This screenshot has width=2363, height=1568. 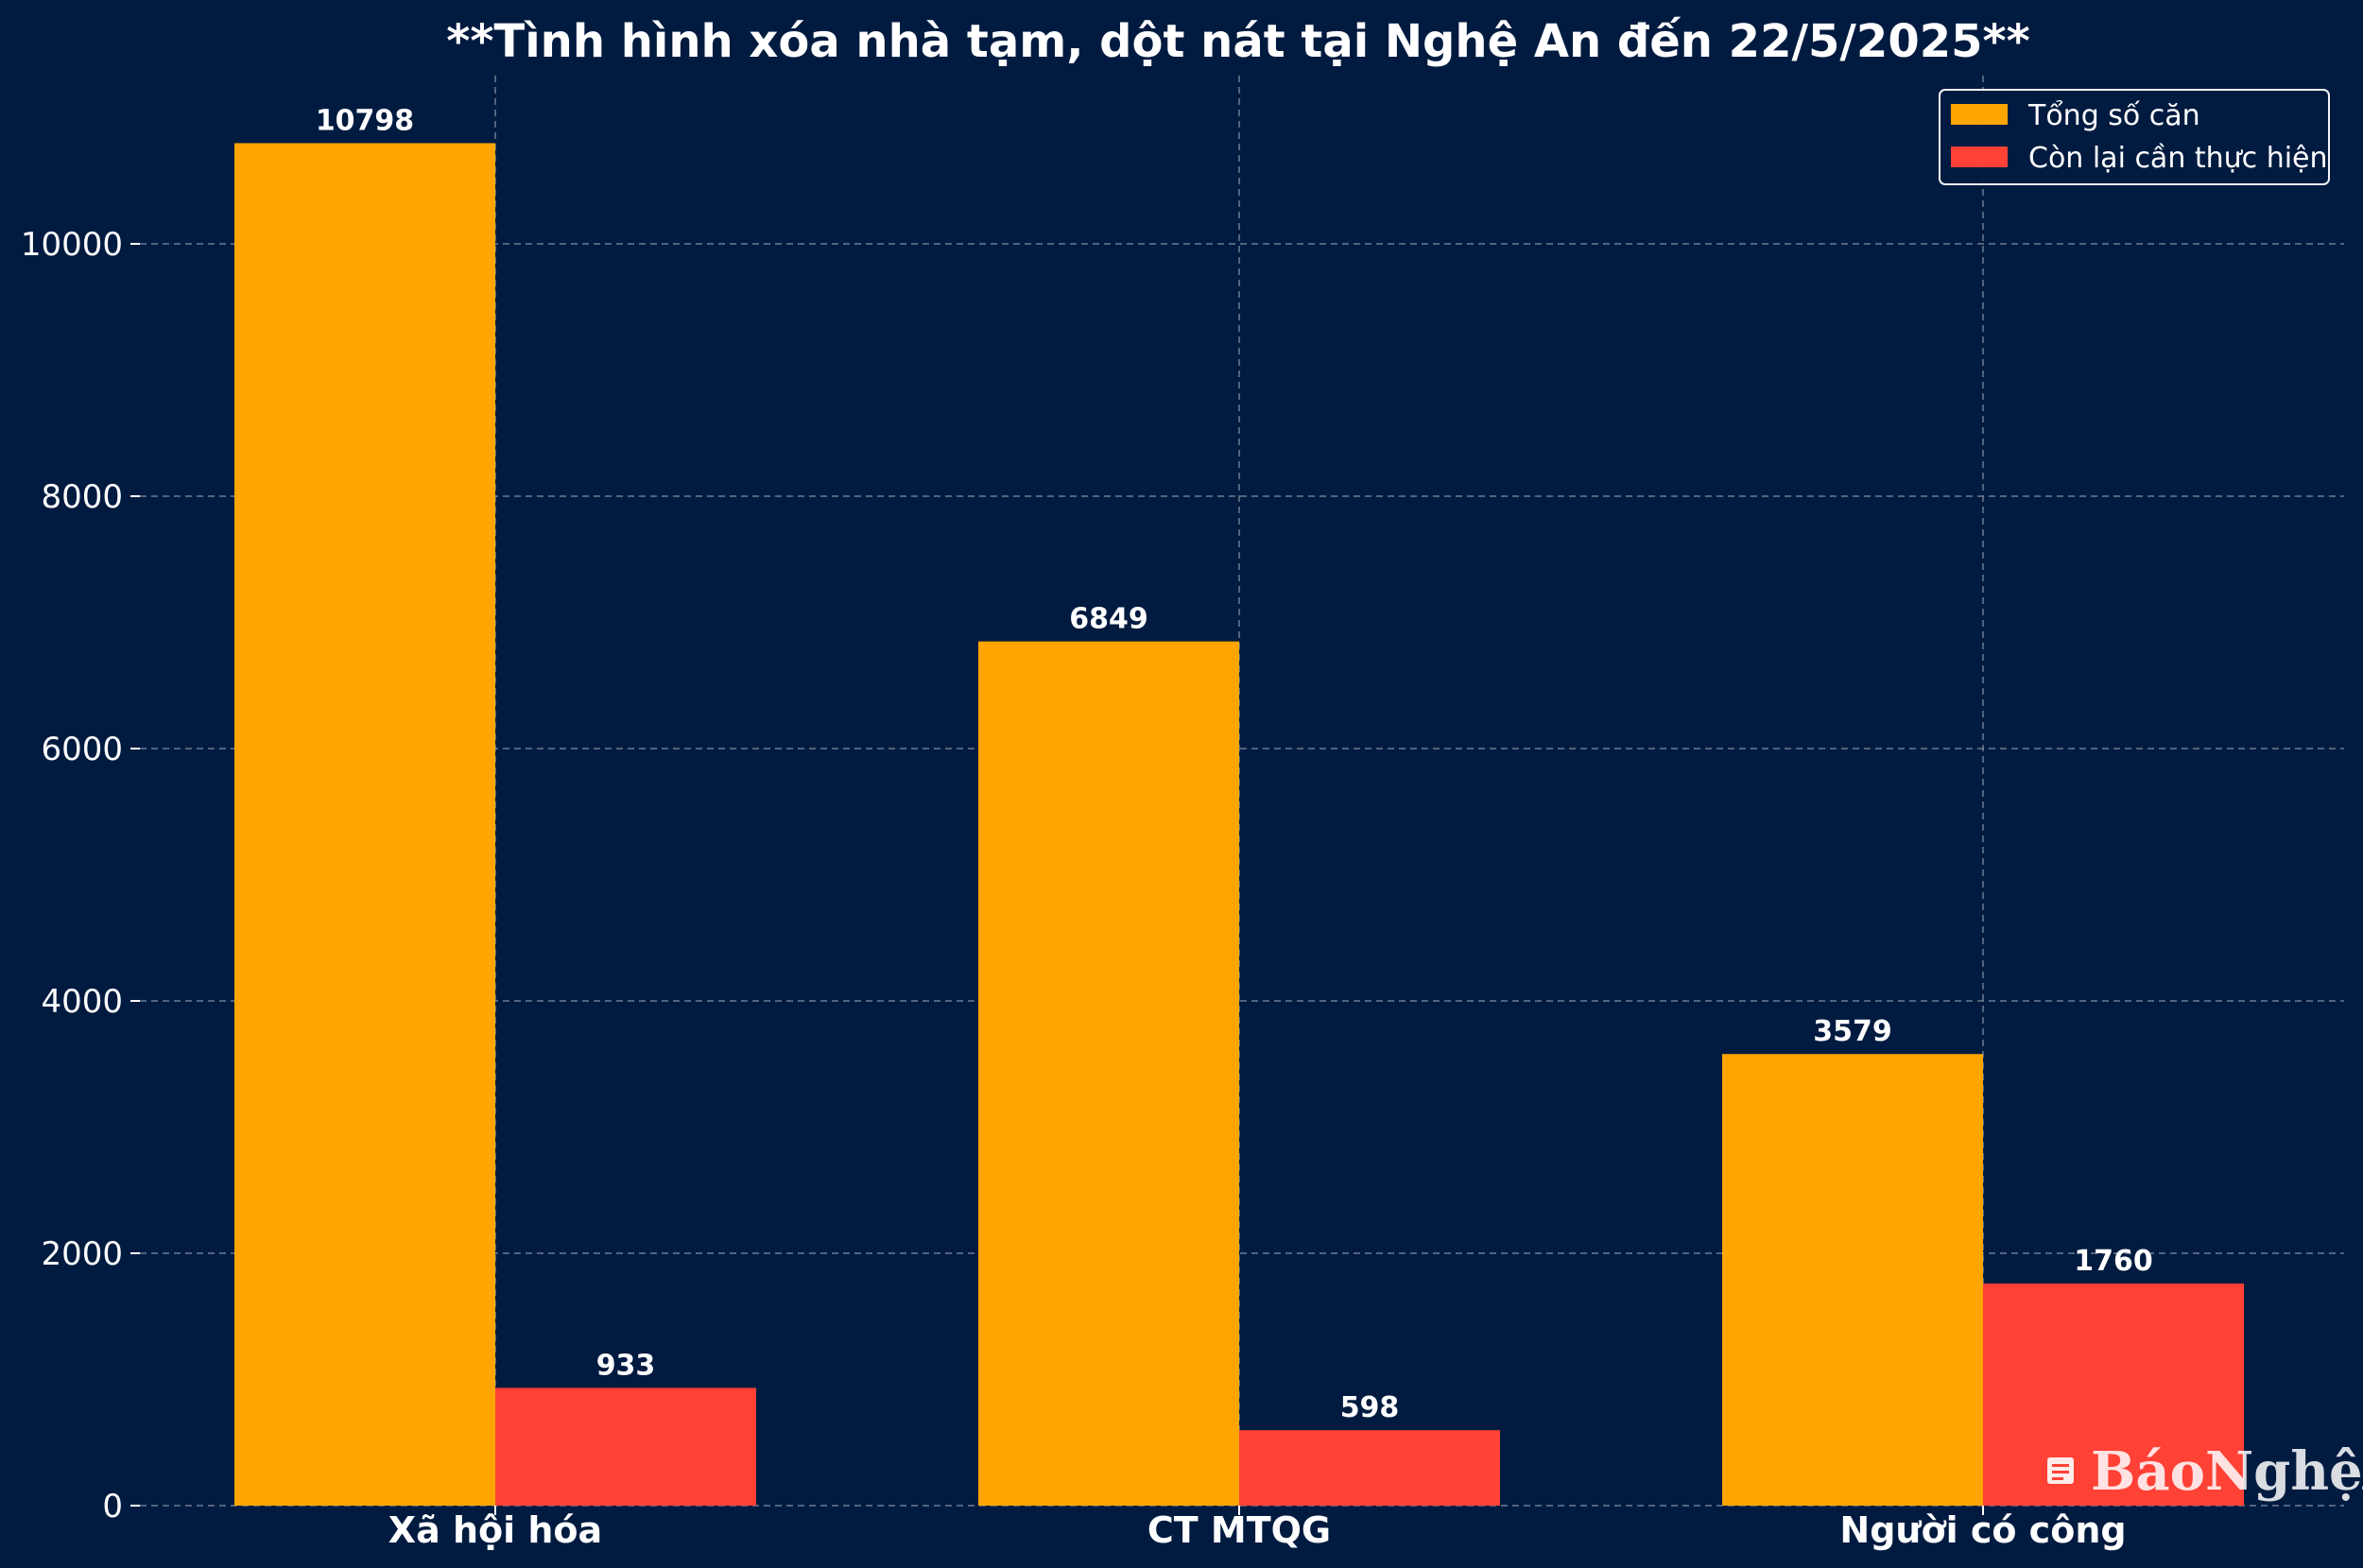 What do you see at coordinates (2178, 158) in the screenshot?
I see `legend-label-remaining: Còn lại cần thực hiện` at bounding box center [2178, 158].